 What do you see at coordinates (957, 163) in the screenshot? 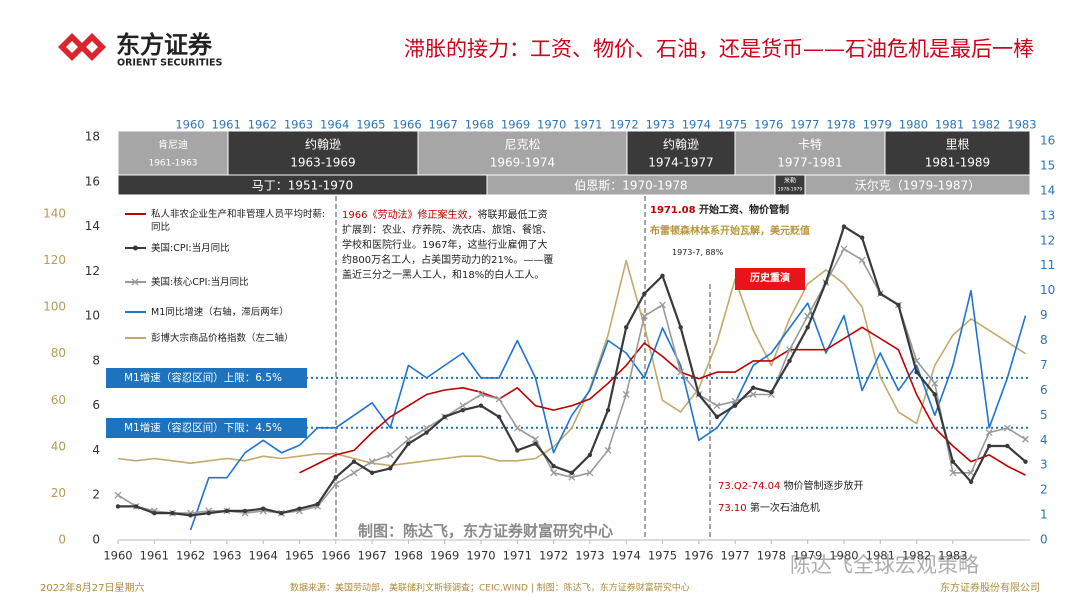
I see `president-years: 1981-1989` at bounding box center [957, 163].